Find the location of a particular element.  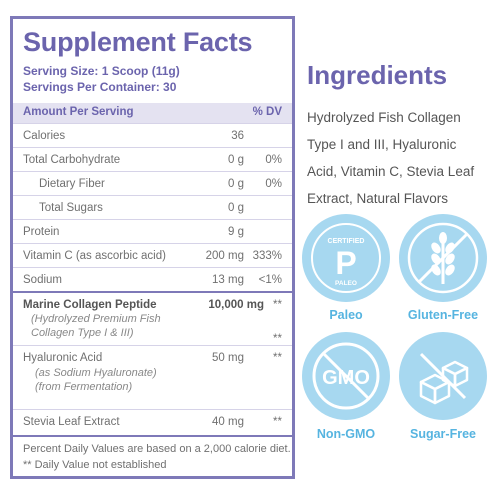

serving-size: Serving Size: 1 Scoop (11g) is located at coordinates (101, 71).